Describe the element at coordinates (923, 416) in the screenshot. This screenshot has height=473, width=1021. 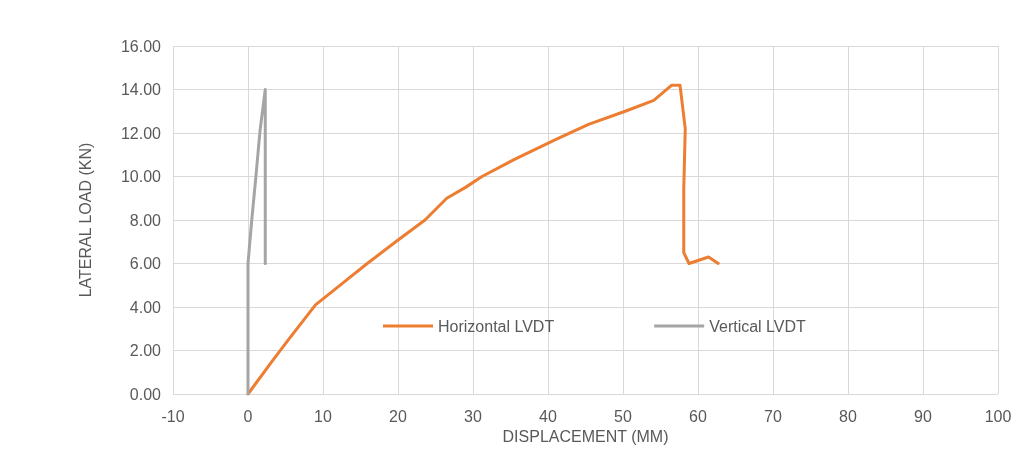
I see `x-tick-label: 90` at that location.